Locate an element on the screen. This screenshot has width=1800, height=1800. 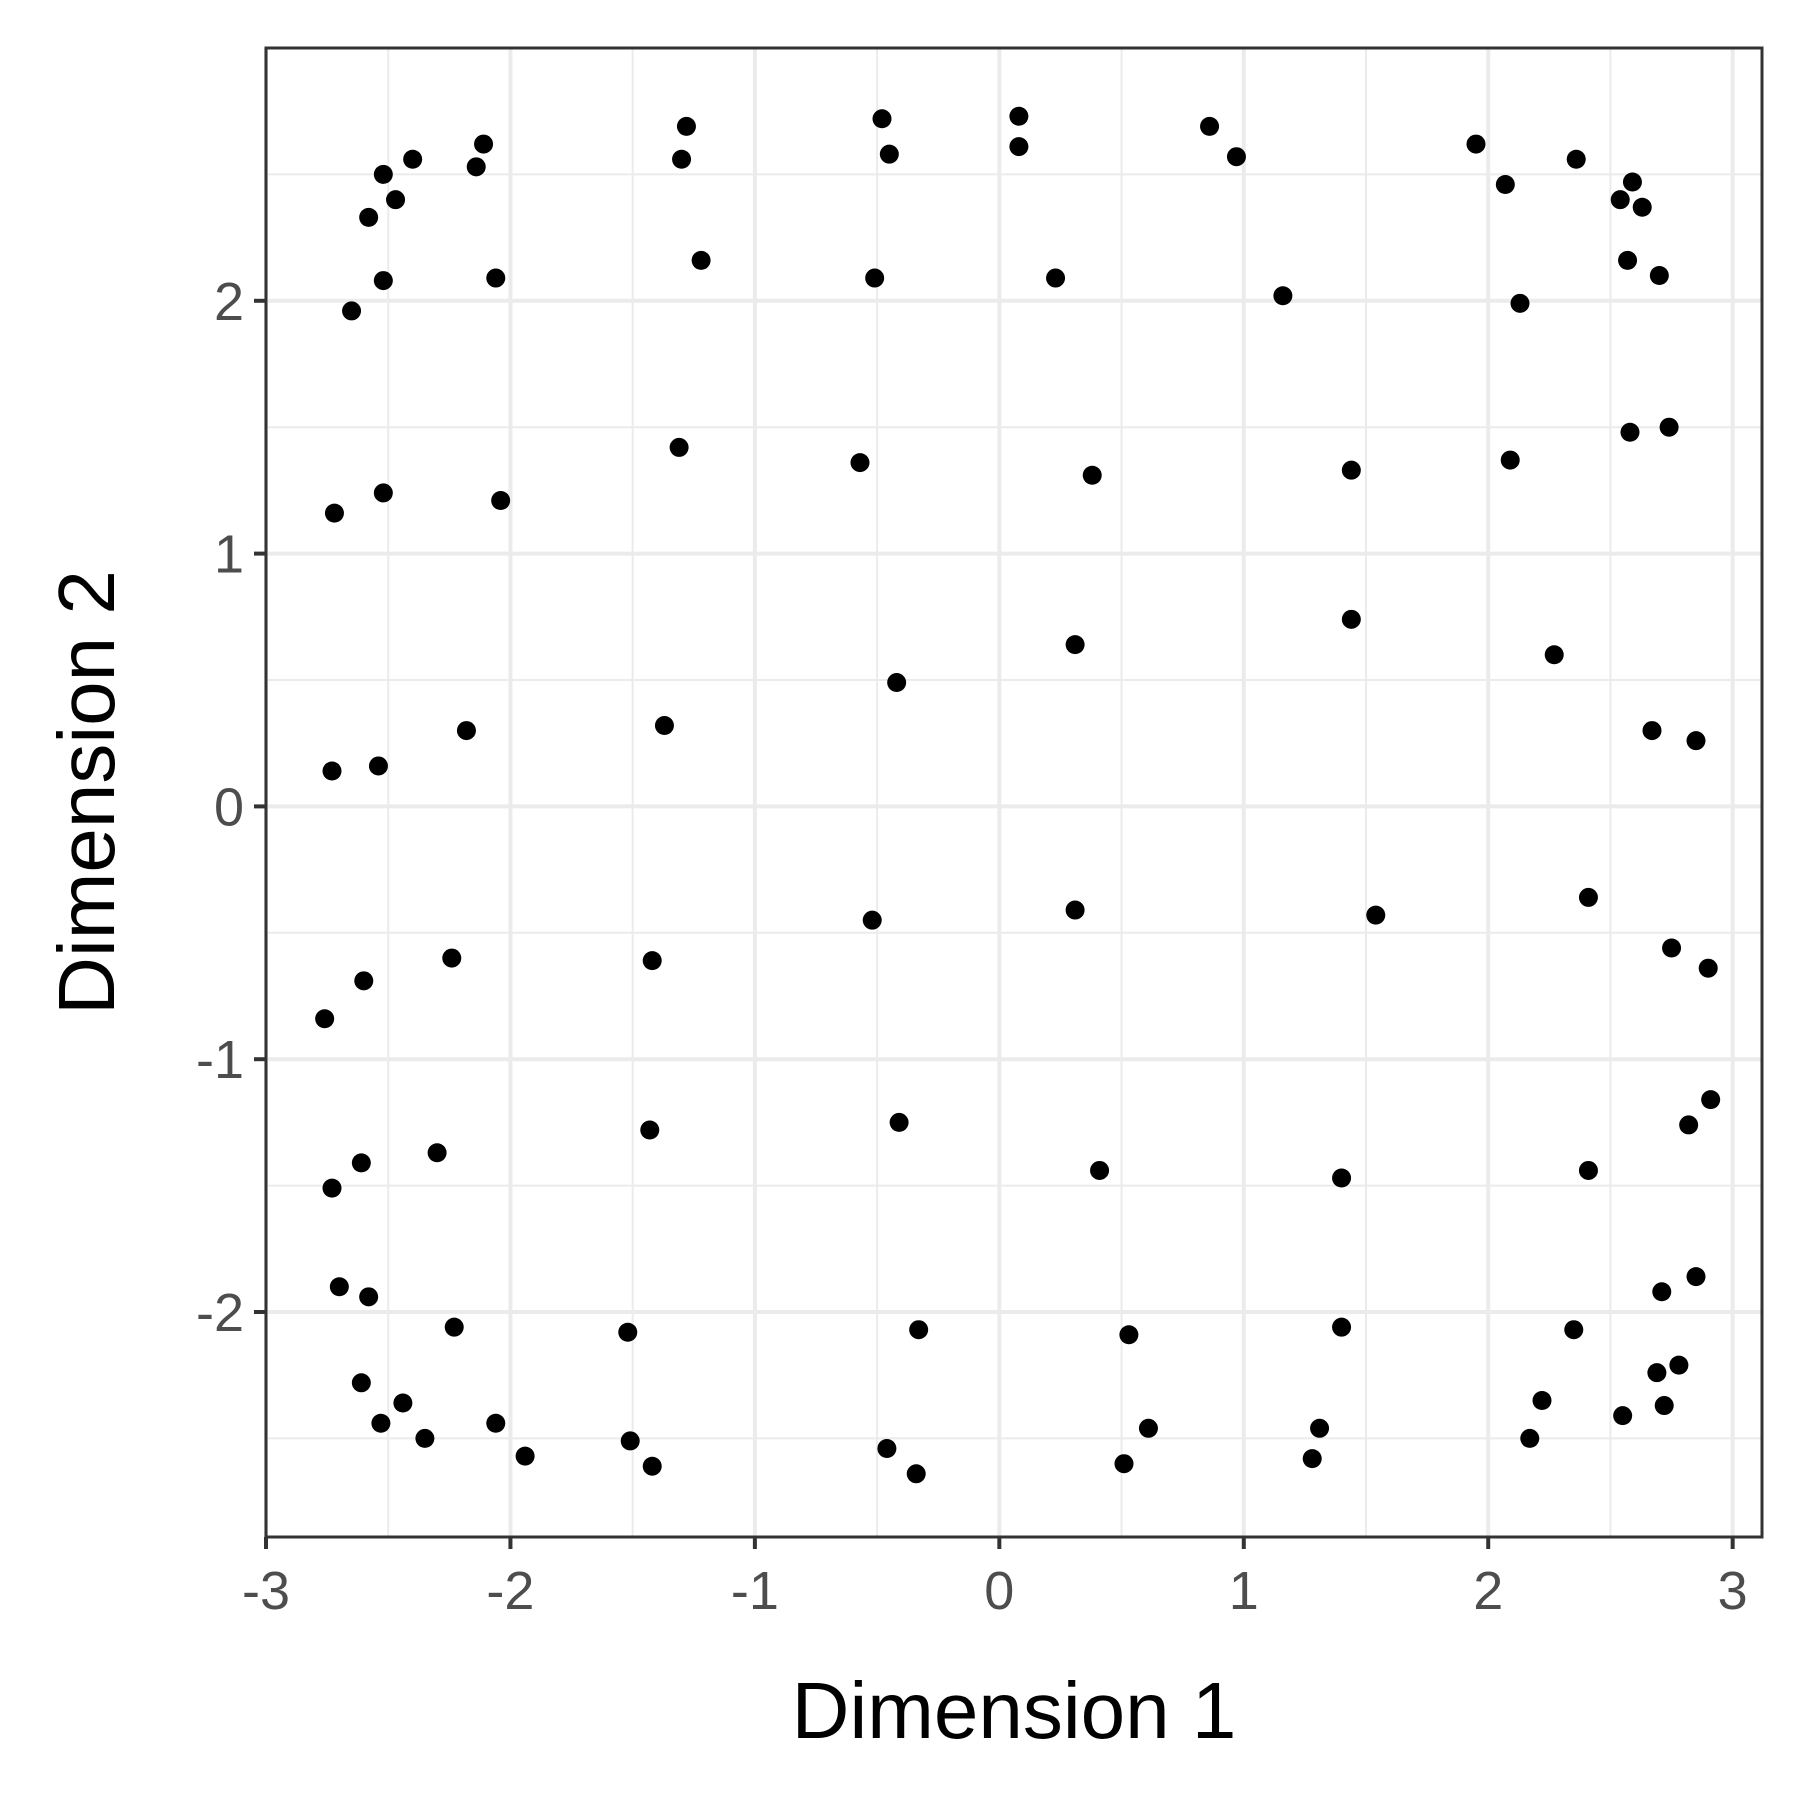
x-tick-label: -1 is located at coordinates (755, 1591).